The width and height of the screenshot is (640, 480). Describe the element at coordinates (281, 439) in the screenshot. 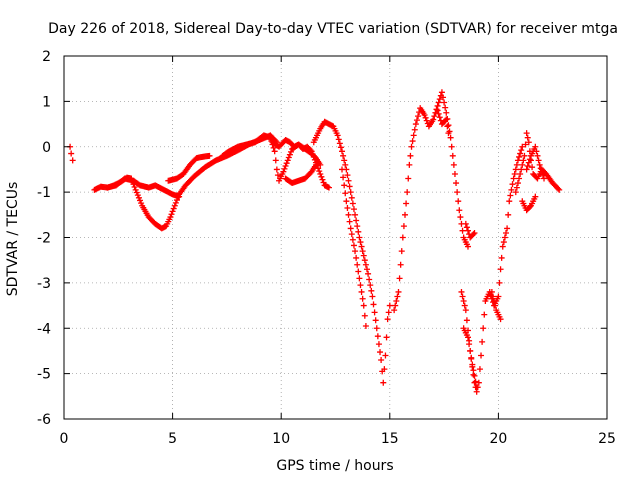

I see `x-tick-label: 10` at that location.